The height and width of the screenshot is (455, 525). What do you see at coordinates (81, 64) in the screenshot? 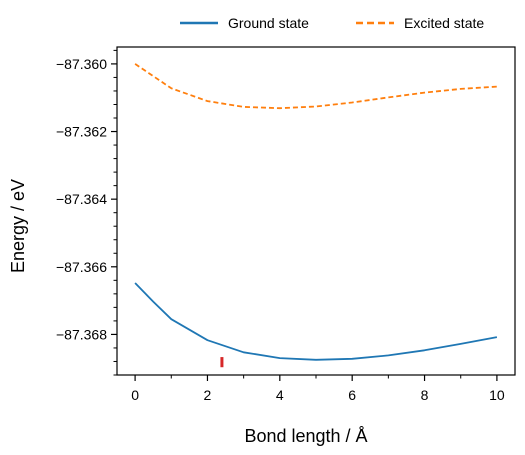
I see `y-tick-label: −87.360` at bounding box center [81, 64].